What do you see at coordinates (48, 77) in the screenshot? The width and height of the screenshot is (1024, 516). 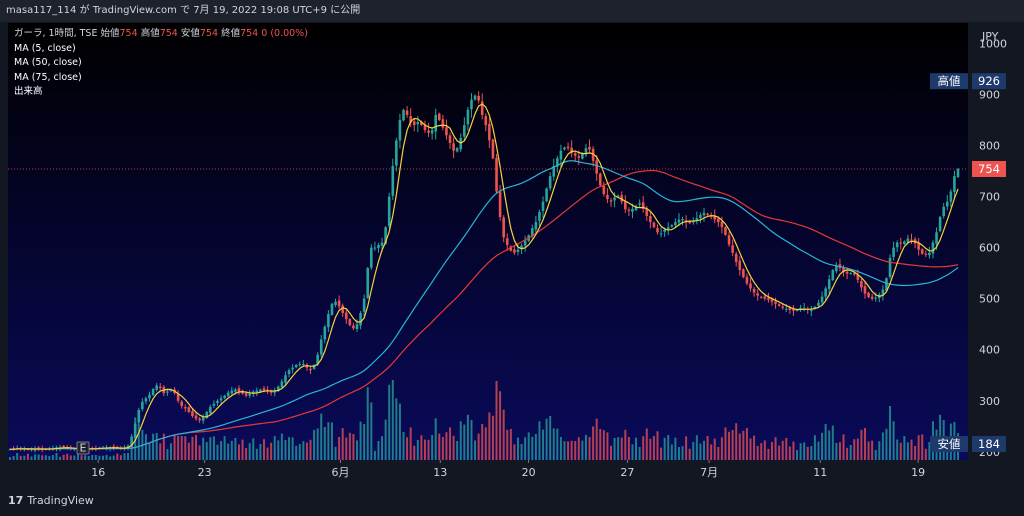 I see `legend-ma75: MA (75, close)` at bounding box center [48, 77].